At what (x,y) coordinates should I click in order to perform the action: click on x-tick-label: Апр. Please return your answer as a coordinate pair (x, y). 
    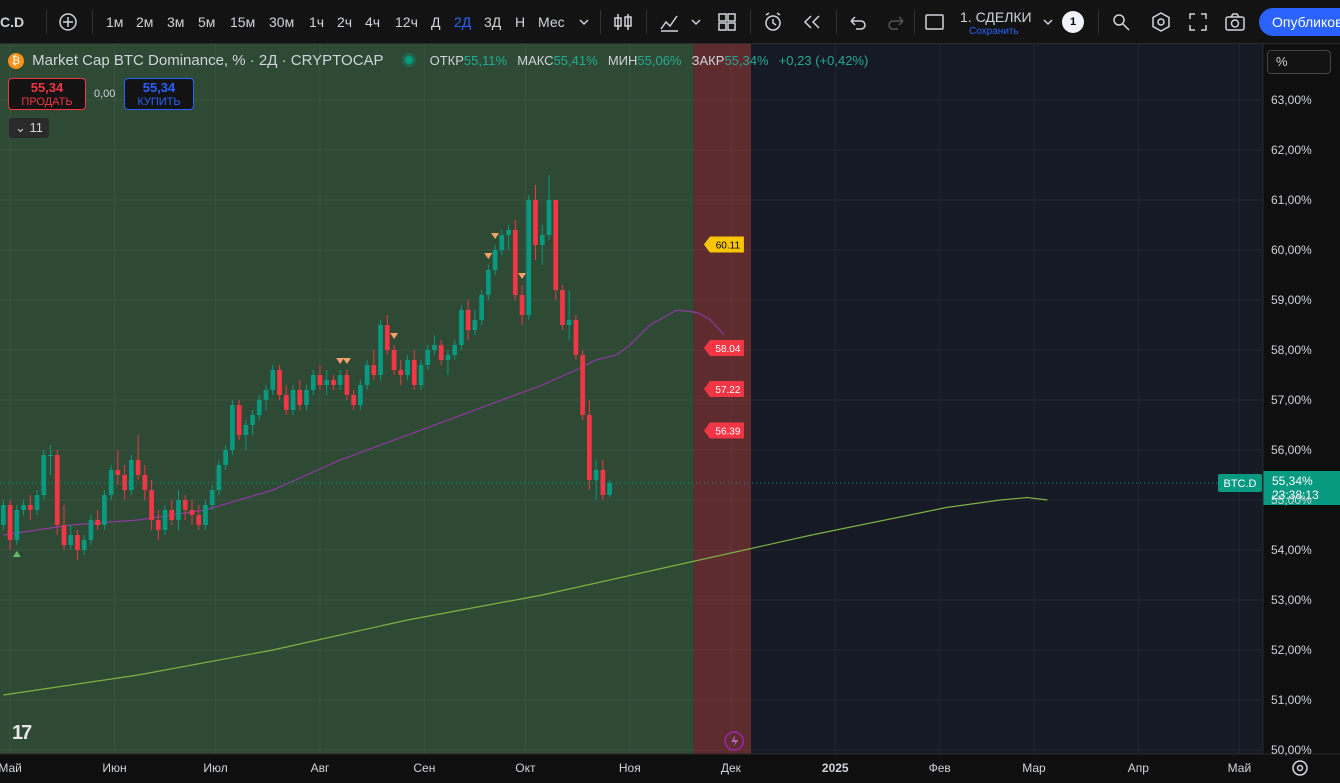
    Looking at the image, I should click on (1139, 768).